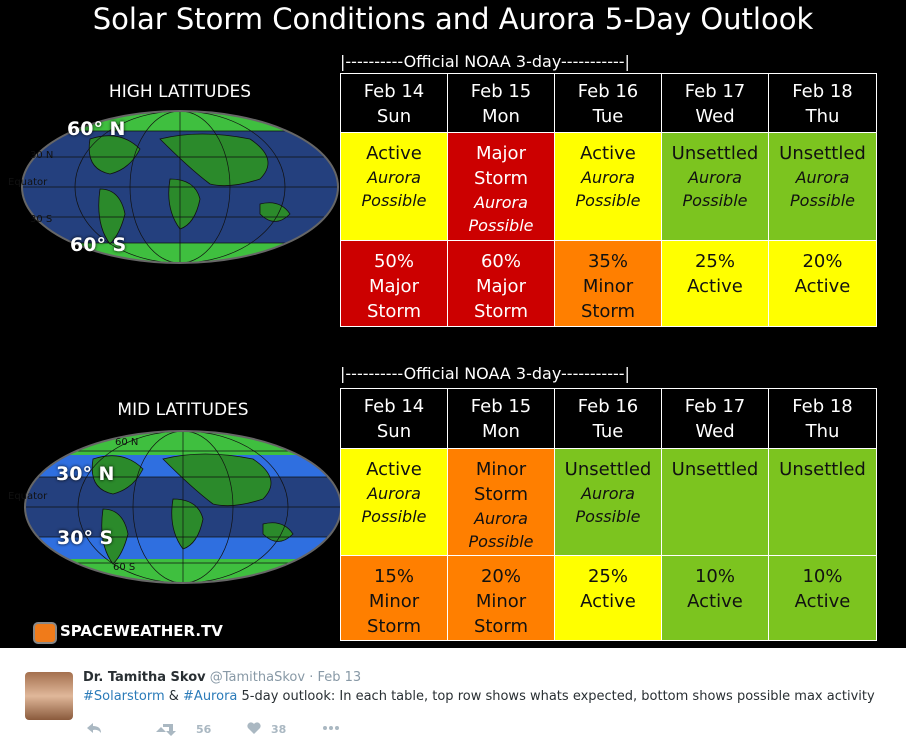  Describe the element at coordinates (213, 729) in the screenshot. I see `tweet-actions: 56 38` at that location.